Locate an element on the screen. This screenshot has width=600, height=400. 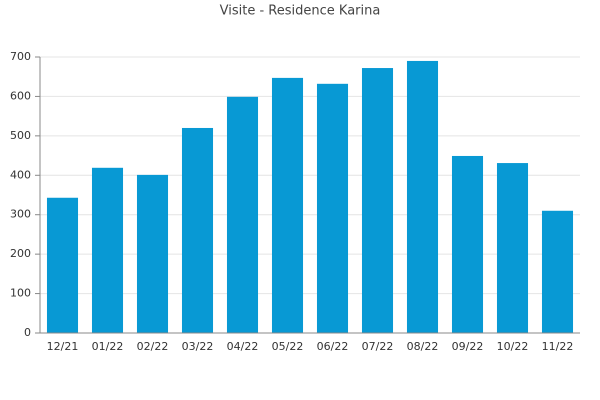
y-tick-label: 0 is located at coordinates (27, 332).